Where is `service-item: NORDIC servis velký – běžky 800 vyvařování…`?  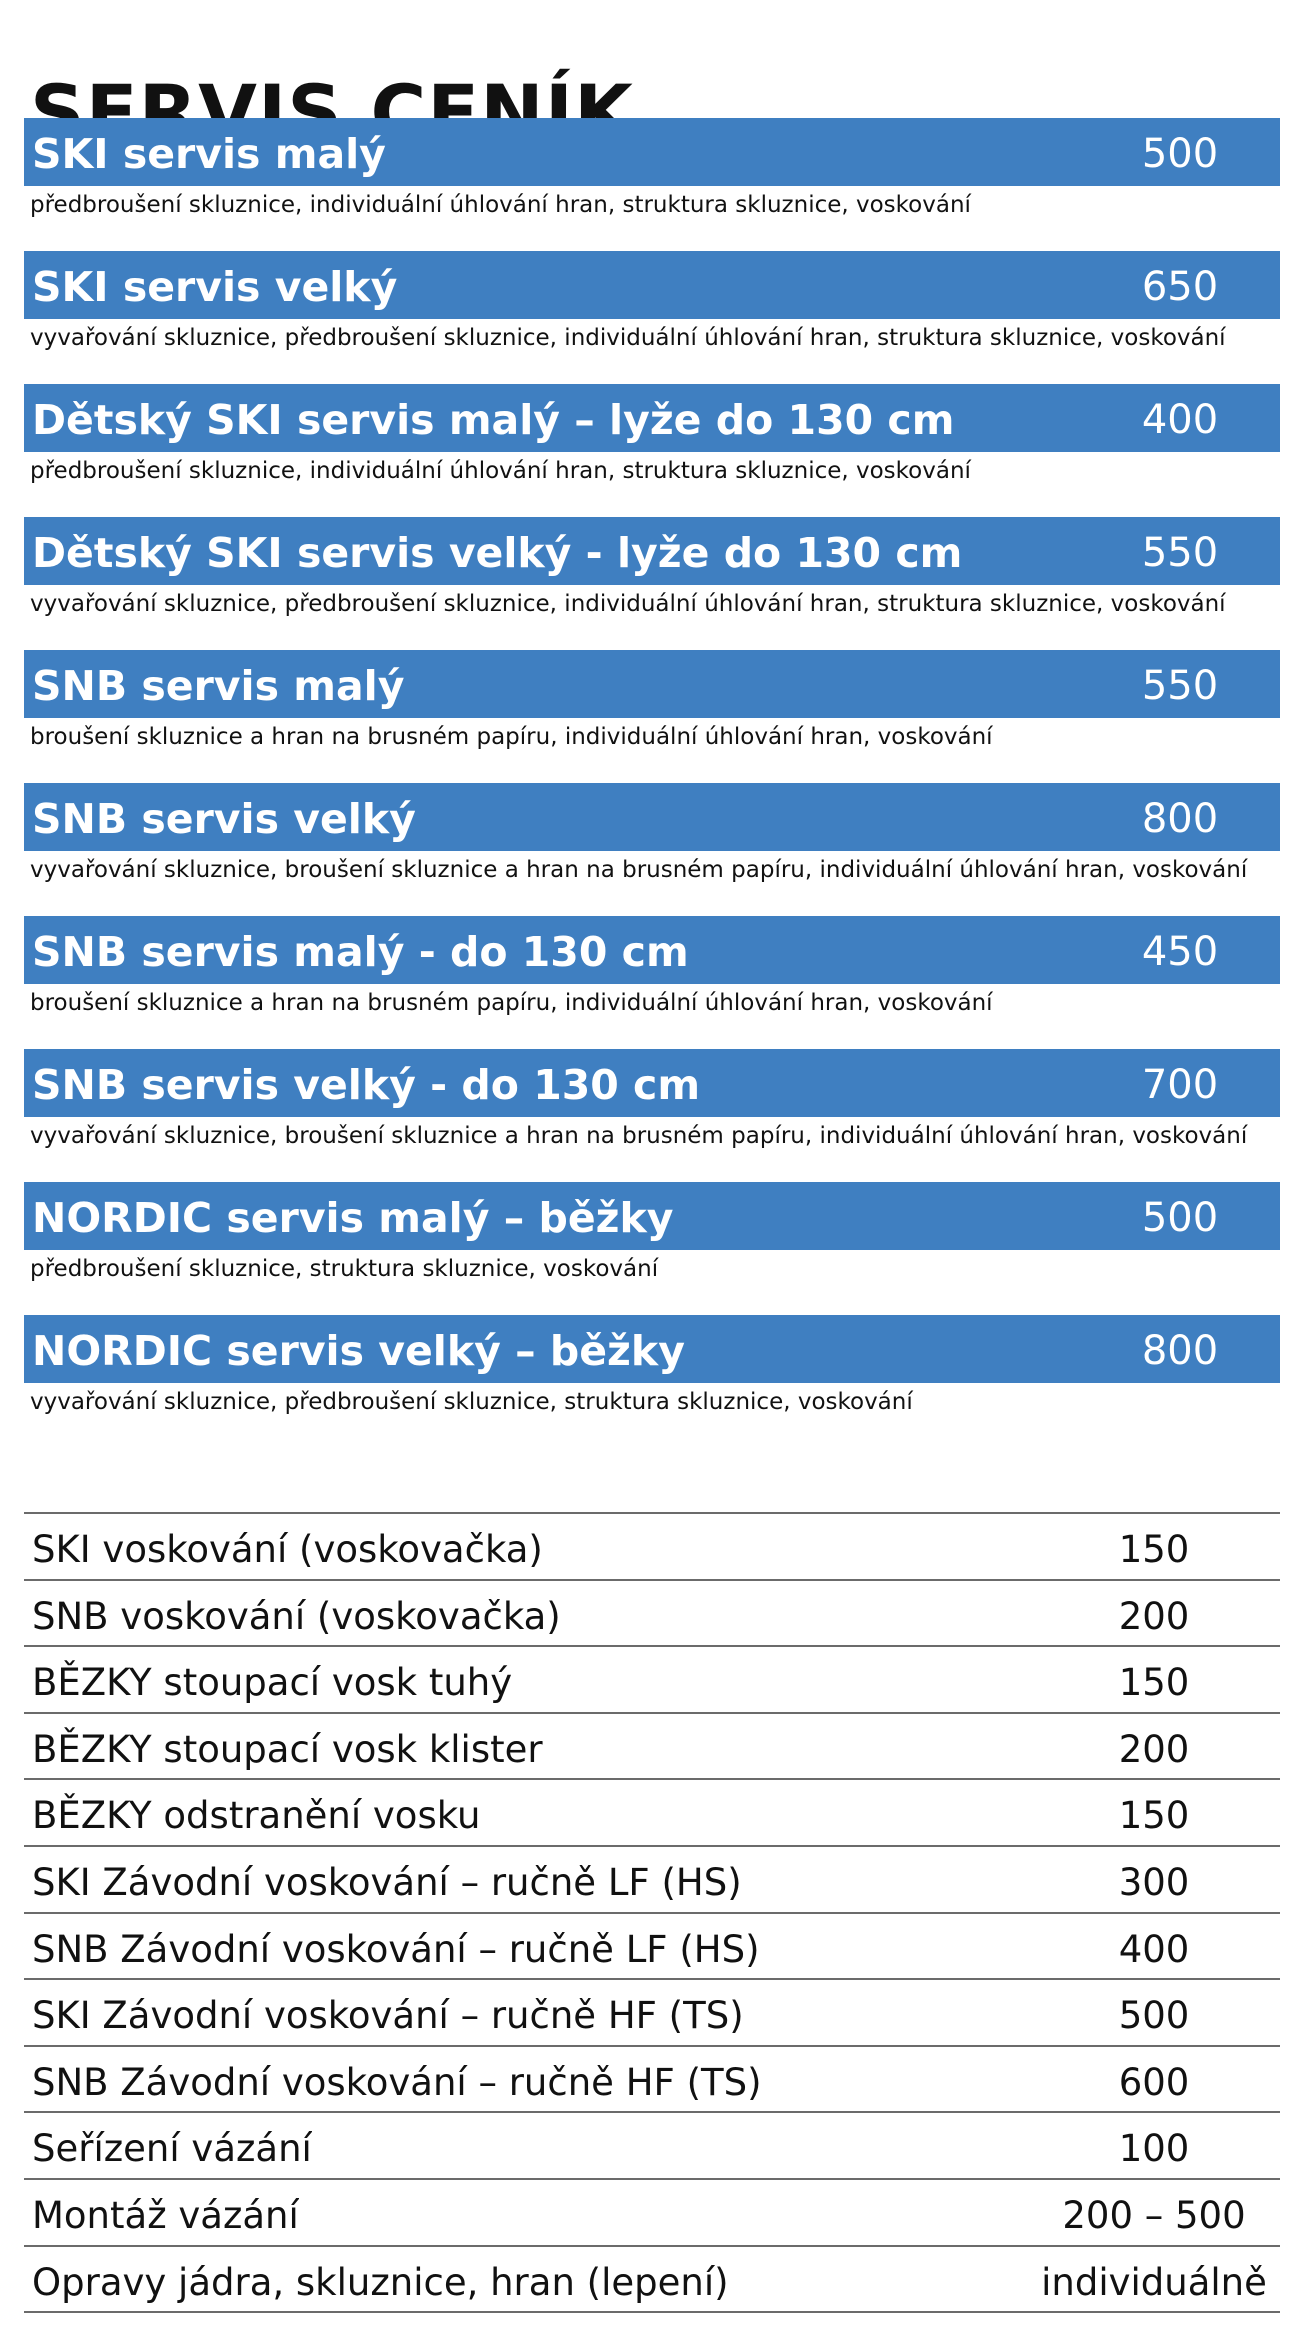
service-item: NORDIC servis velký – běžky 800 vyvařování… is located at coordinates (652, 1381).